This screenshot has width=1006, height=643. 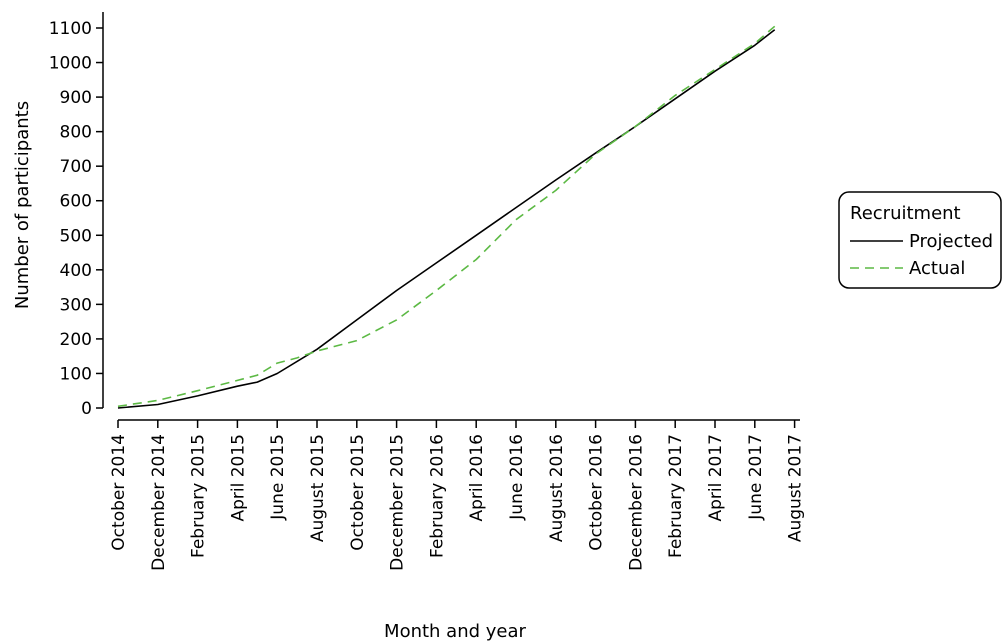 I want to click on y-tick-label: 200, so click(x=76, y=340).